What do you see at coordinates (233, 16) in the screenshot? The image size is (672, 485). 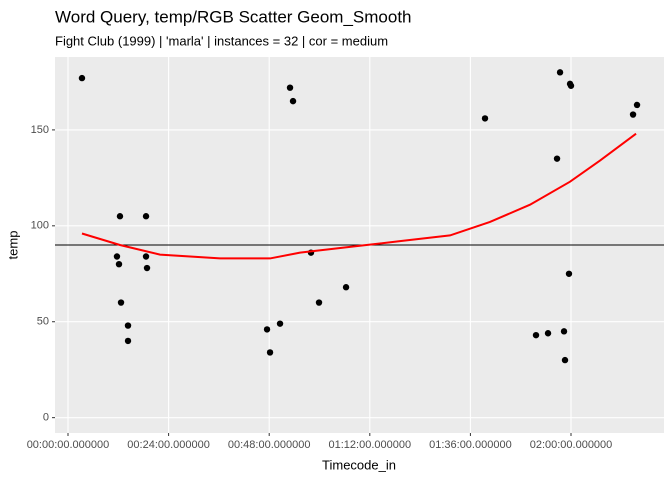 I see `chart-title: Word Query, temp/RGB Scatter Geom_Smooth` at bounding box center [233, 16].